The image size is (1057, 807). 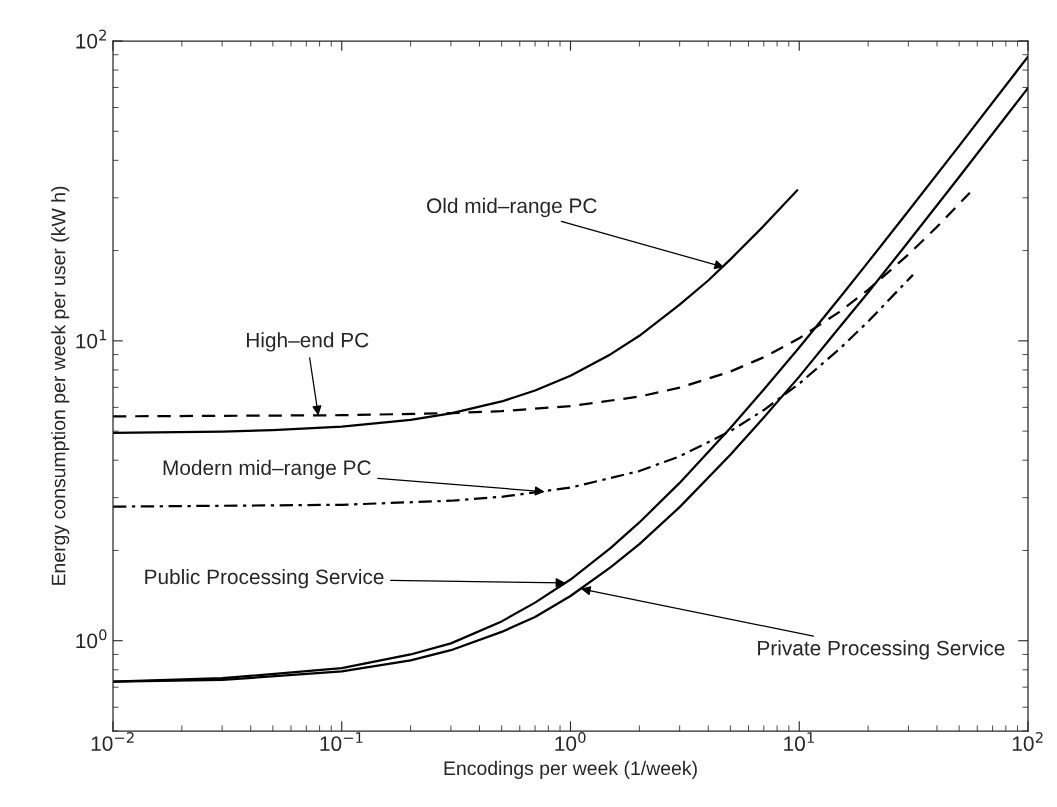 I want to click on annotation: Old mid–range PC, so click(x=512, y=207).